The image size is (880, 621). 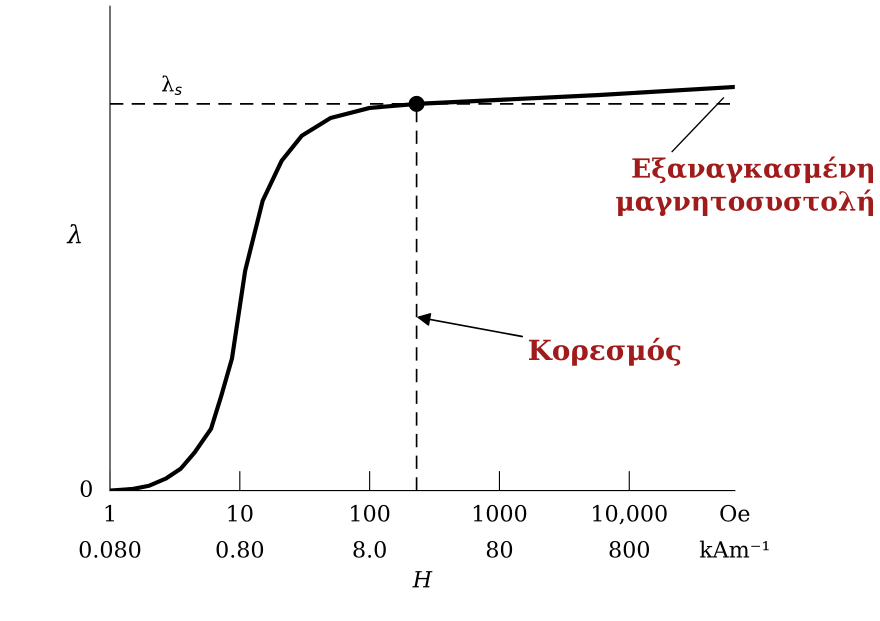 I want to click on text: 0.080, so click(x=110, y=549).